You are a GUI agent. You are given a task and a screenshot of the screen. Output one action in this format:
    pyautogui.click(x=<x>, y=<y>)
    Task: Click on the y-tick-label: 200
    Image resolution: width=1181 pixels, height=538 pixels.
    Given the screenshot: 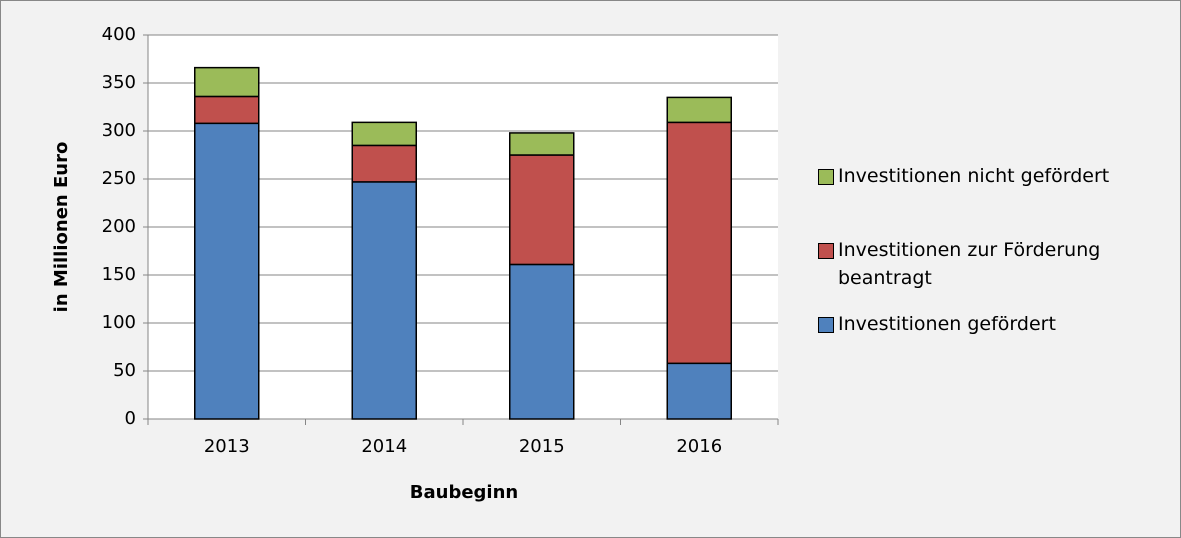 What is the action you would take?
    pyautogui.click(x=119, y=226)
    